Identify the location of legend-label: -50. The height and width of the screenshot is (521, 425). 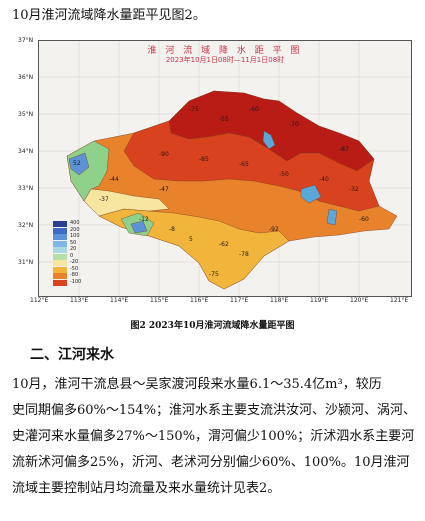
(74, 268).